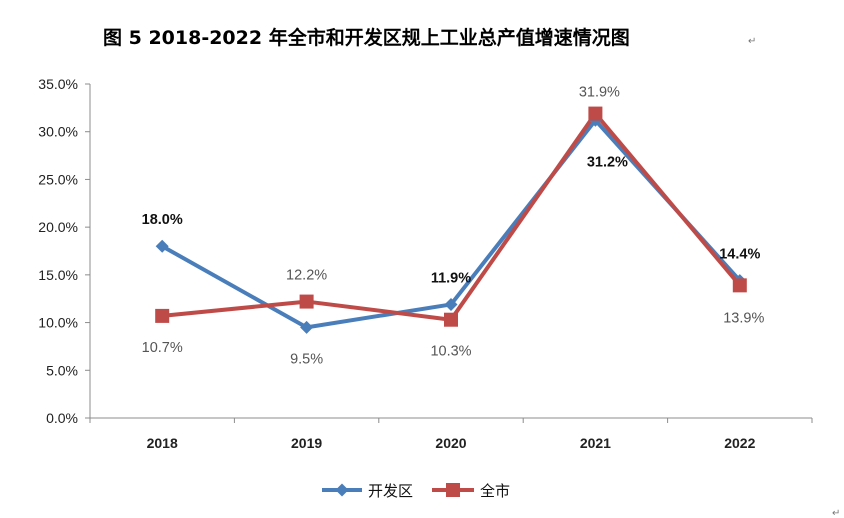 This screenshot has height=518, width=844. What do you see at coordinates (450, 443) in the screenshot?
I see `x-tick-label: 2020` at bounding box center [450, 443].